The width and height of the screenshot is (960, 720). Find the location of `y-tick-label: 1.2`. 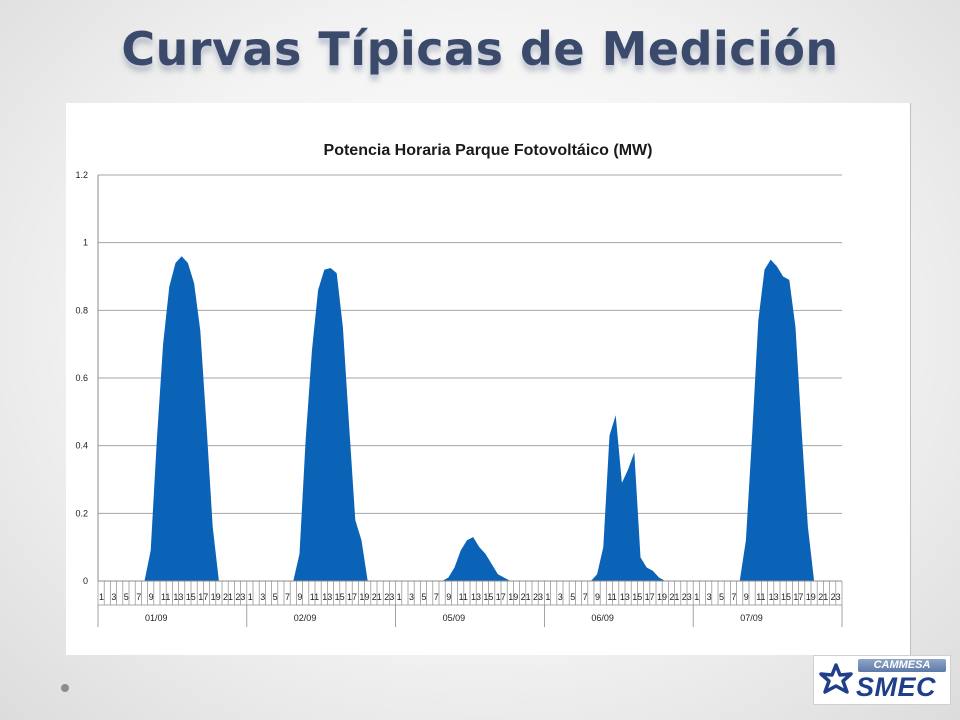

y-tick-label: 1.2 is located at coordinates (81, 175).